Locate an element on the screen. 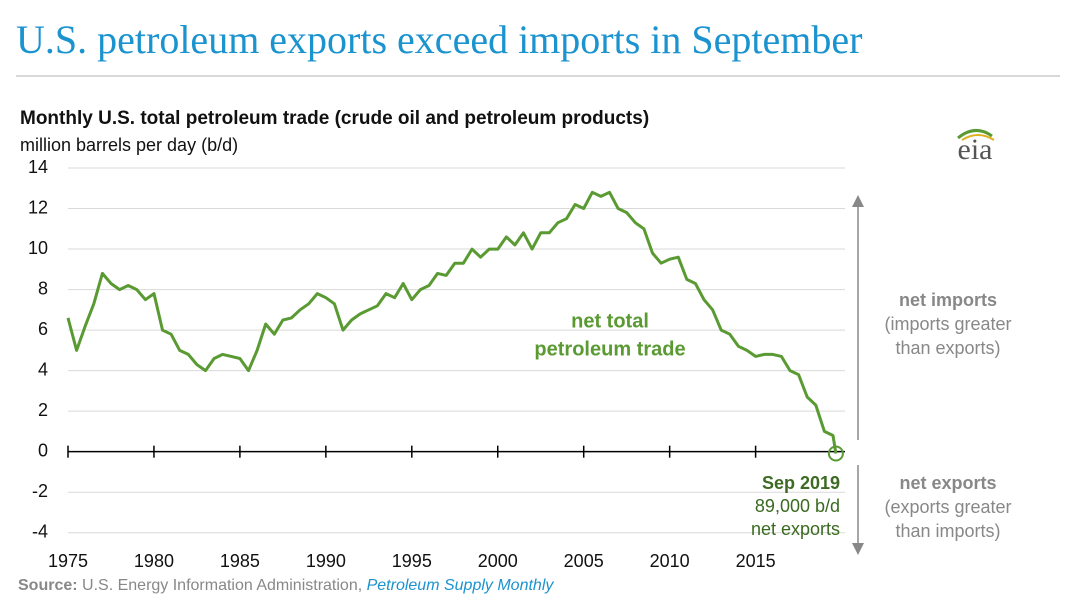 This screenshot has height=597, width=1074. y-tick-label: 12 is located at coordinates (38, 207).